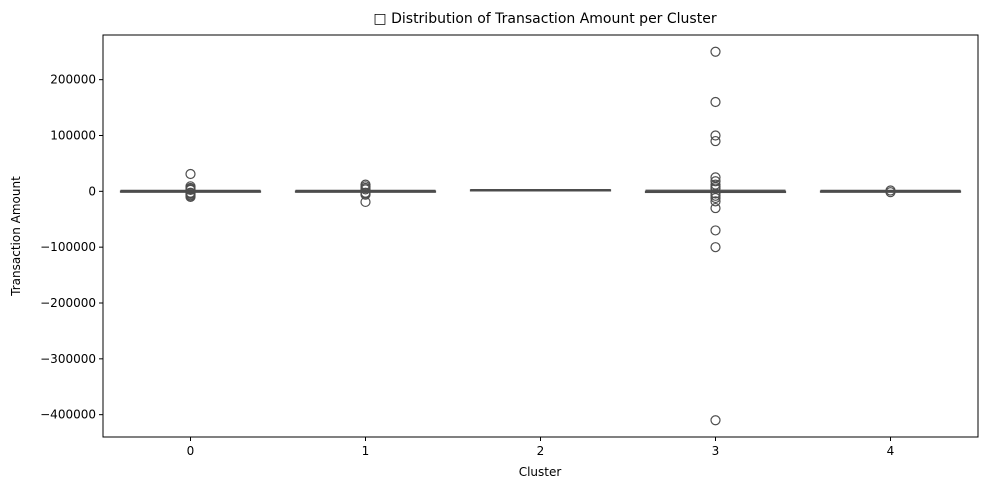 The image size is (989, 490). What do you see at coordinates (68, 359) in the screenshot?
I see `y-tick-label: −300000` at bounding box center [68, 359].